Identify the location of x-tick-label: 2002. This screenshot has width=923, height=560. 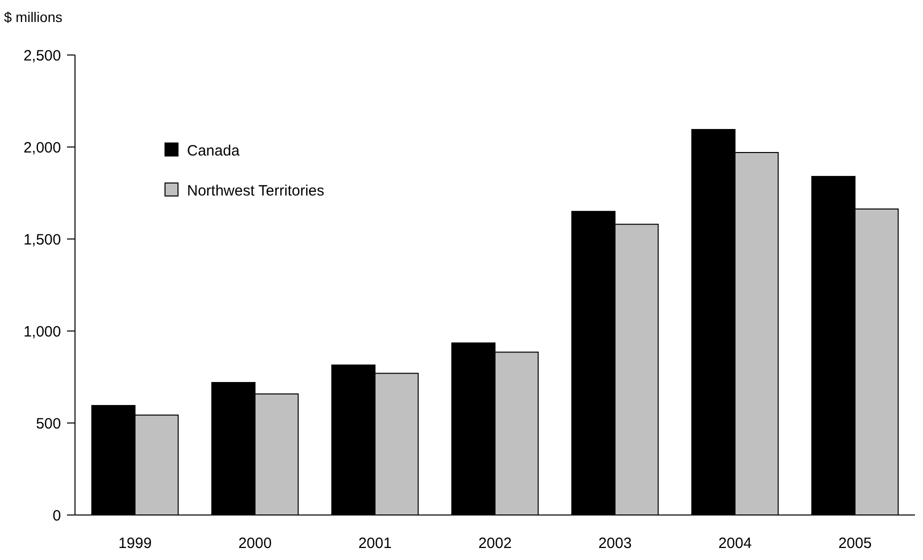
(495, 543).